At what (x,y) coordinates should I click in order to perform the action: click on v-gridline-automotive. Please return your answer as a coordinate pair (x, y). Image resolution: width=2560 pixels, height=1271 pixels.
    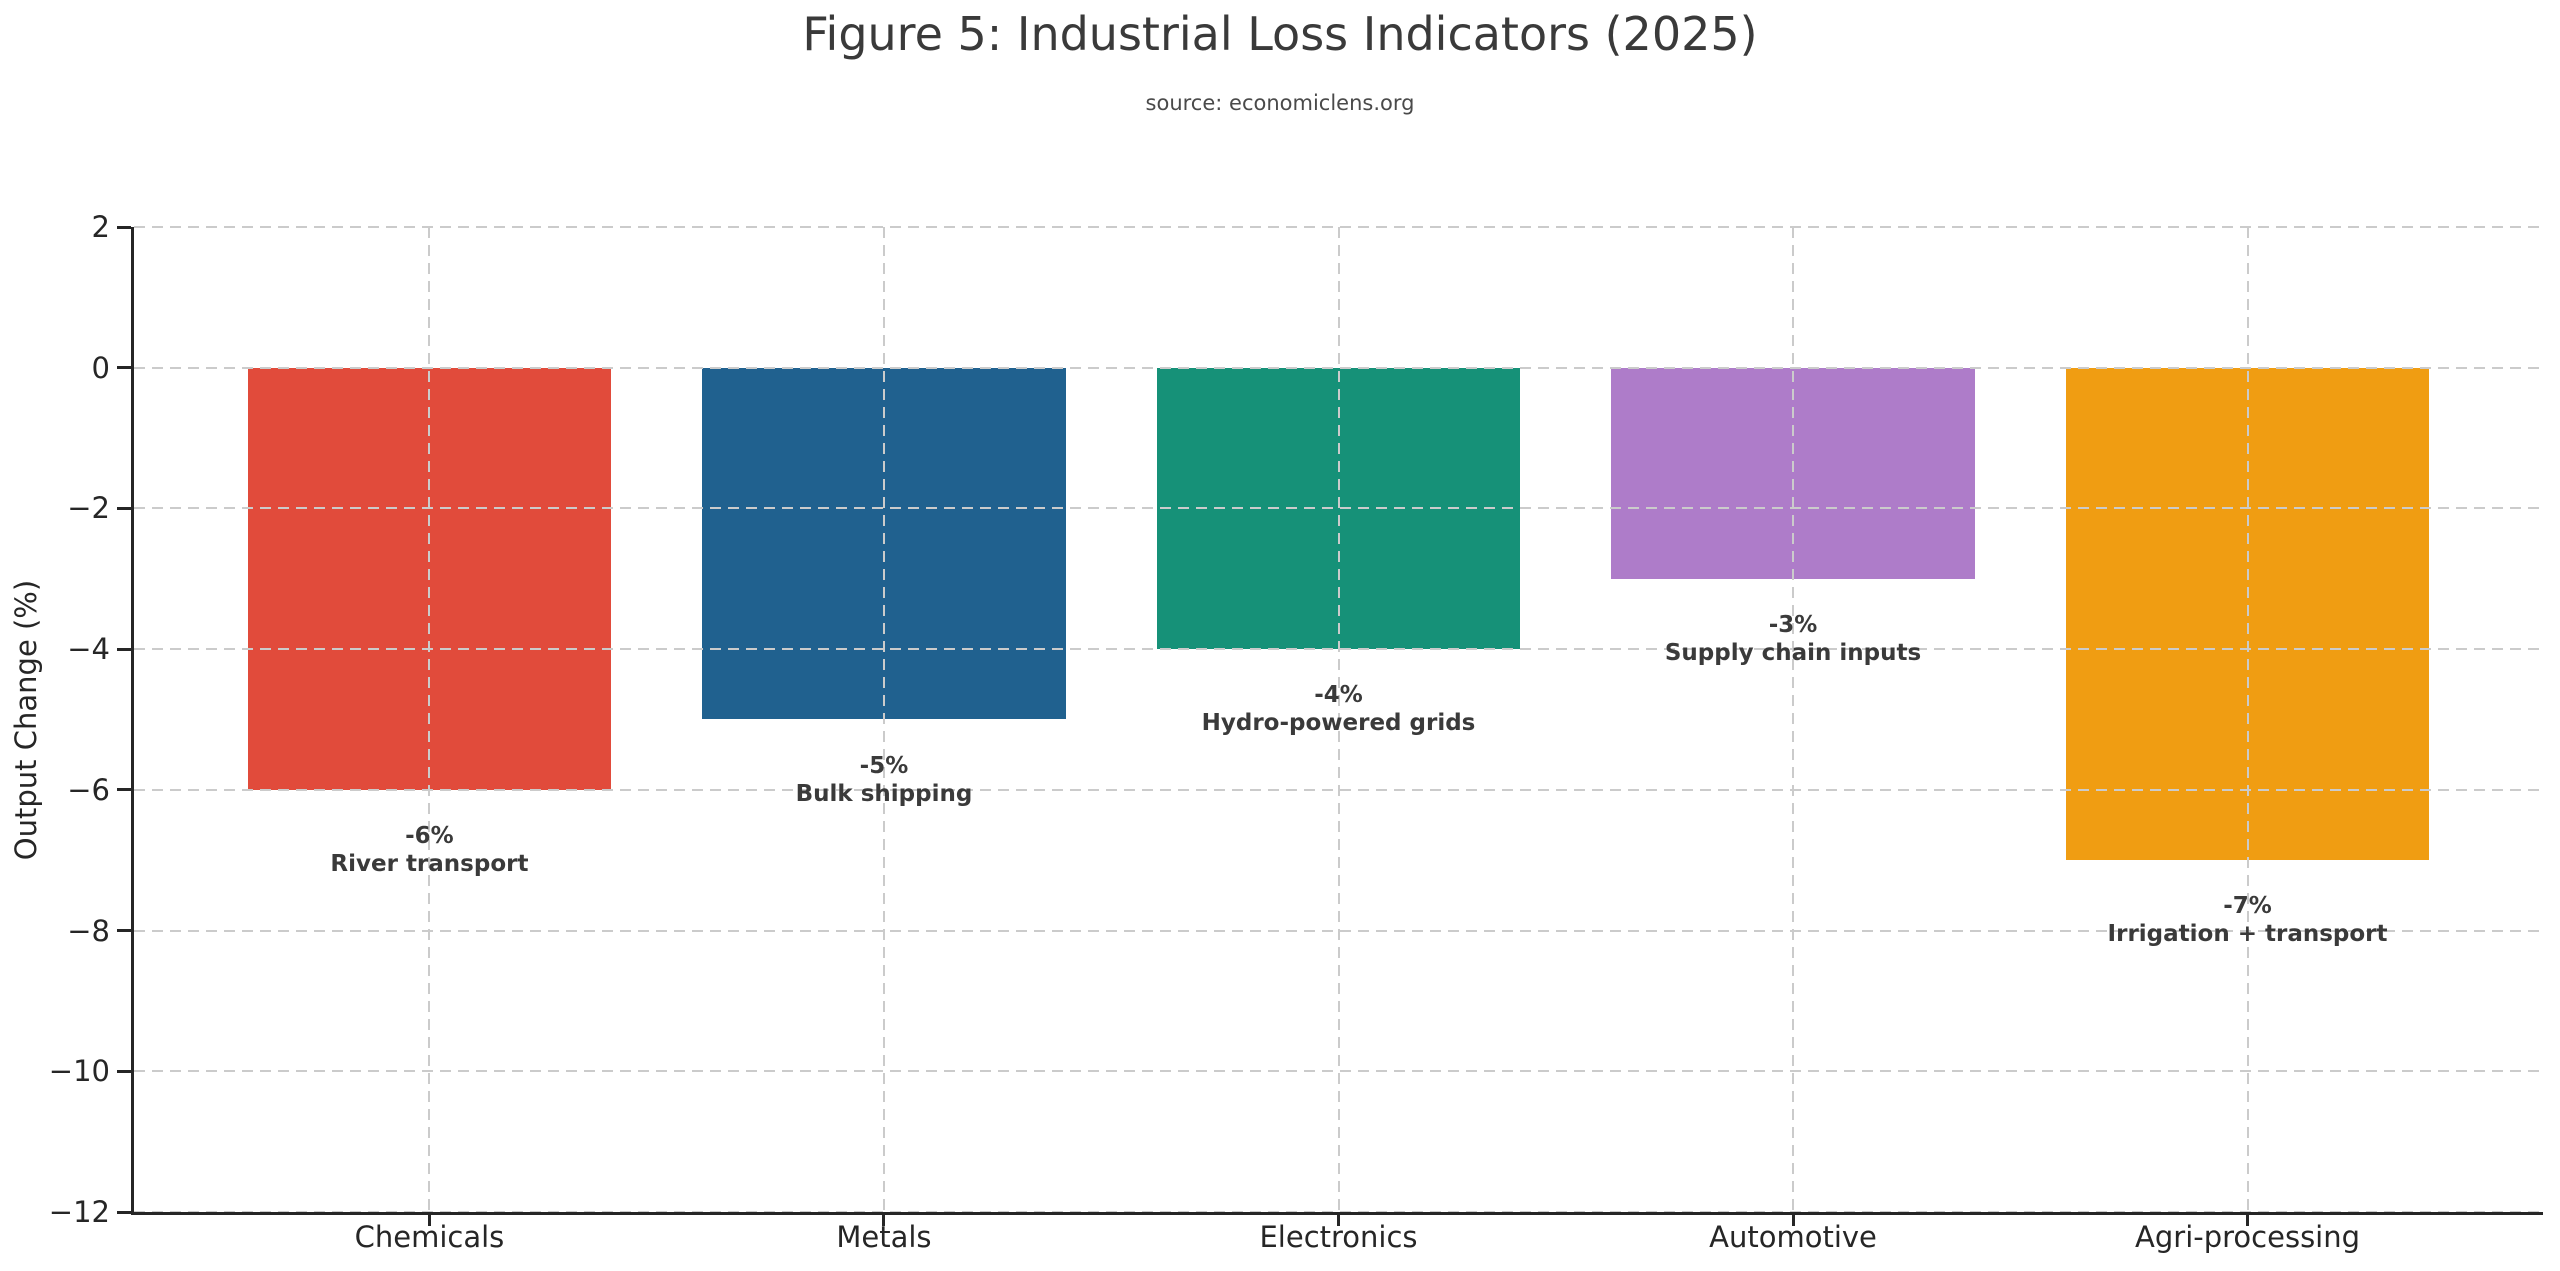
    Looking at the image, I should click on (1793, 719).